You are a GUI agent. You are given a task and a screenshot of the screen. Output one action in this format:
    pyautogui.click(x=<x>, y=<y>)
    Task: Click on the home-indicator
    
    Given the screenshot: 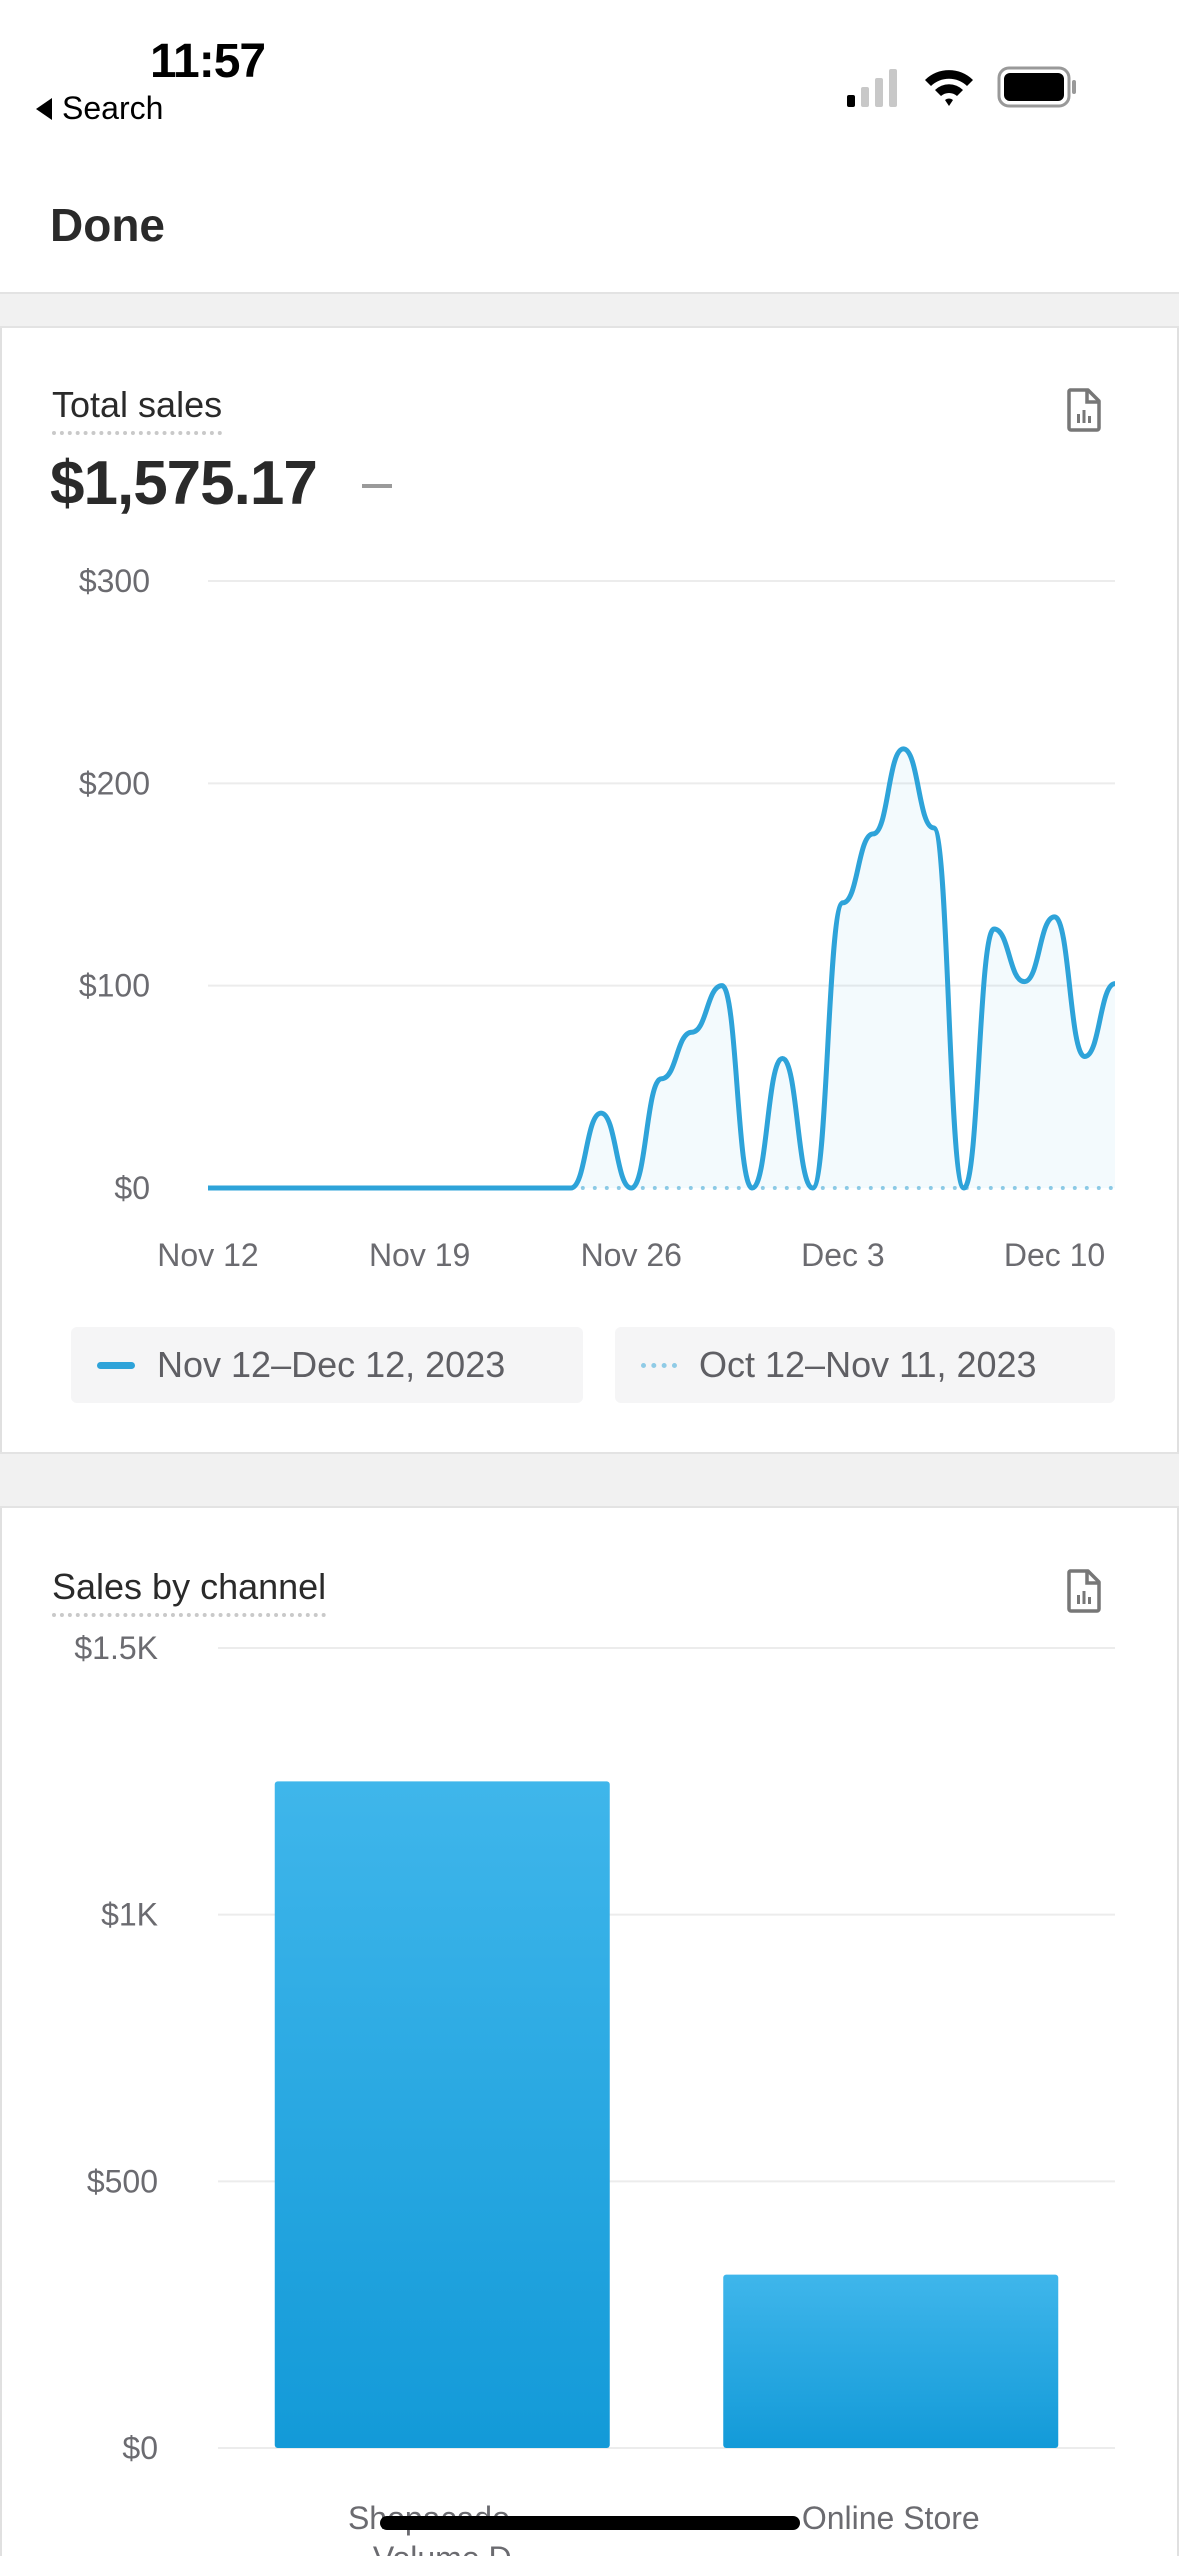 What is the action you would take?
    pyautogui.click(x=590, y=2523)
    